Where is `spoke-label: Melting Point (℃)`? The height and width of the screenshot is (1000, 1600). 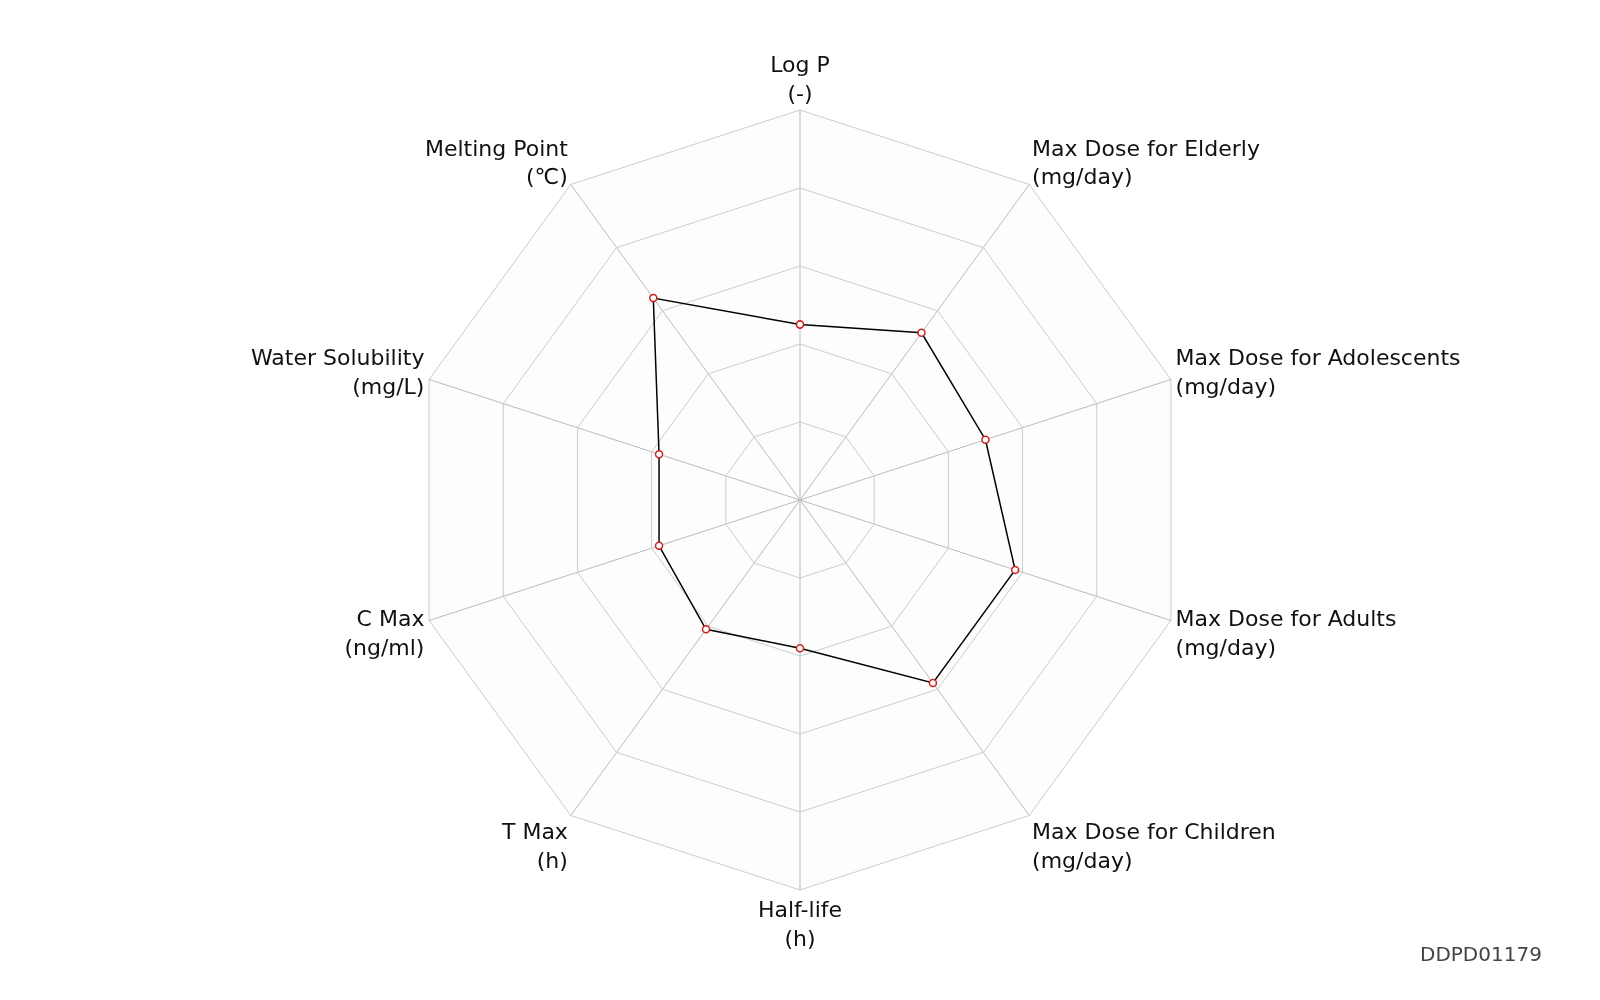 spoke-label: Melting Point (℃) is located at coordinates (496, 162).